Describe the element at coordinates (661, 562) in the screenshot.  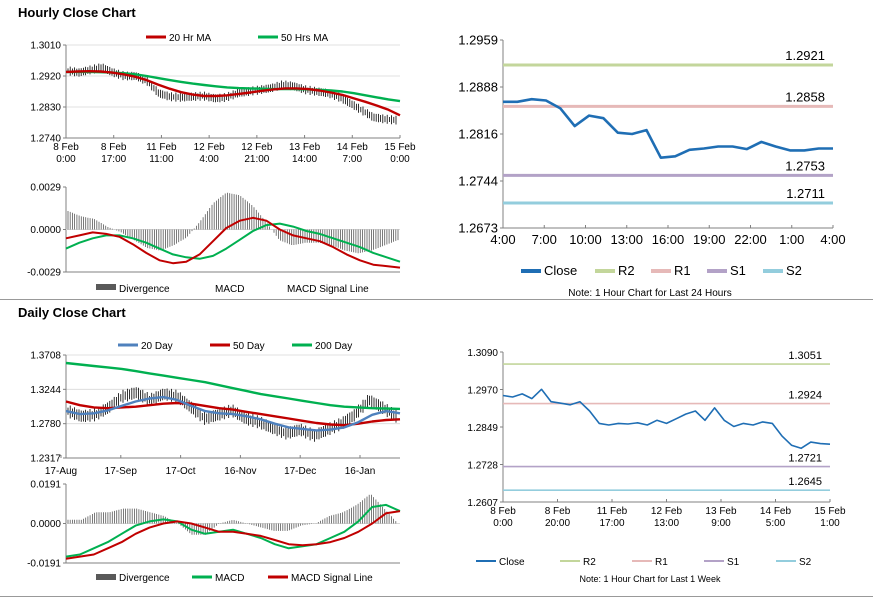
I see `daily-levels-legend-label: R1` at that location.